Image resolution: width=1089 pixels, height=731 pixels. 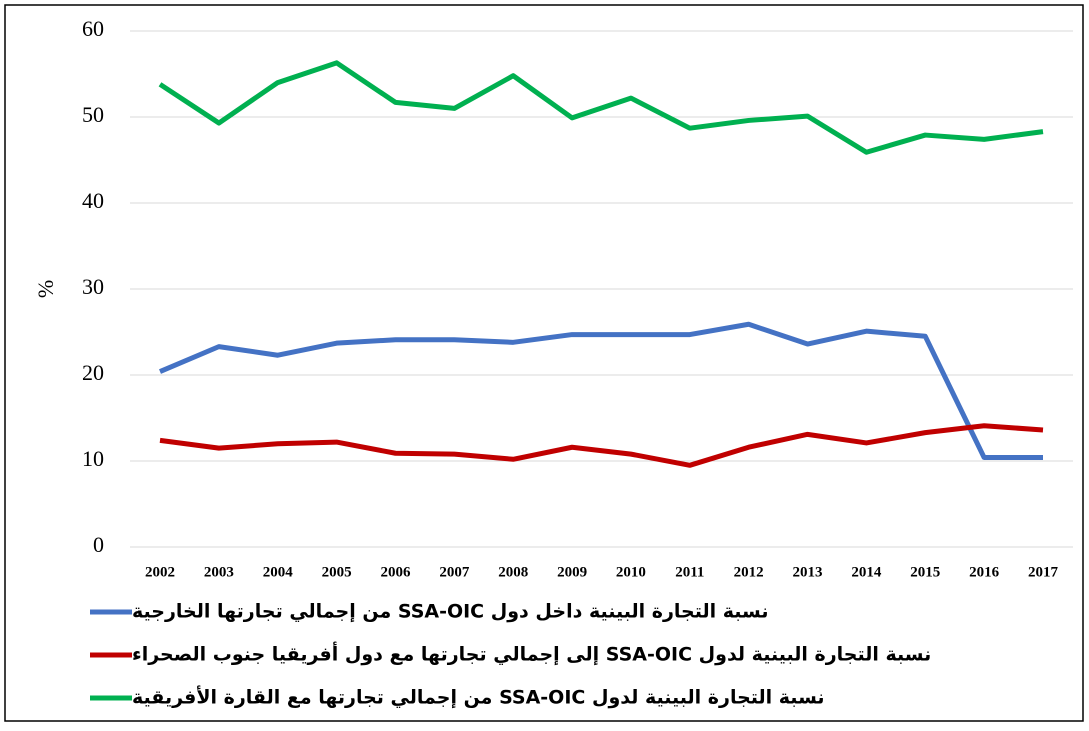 I want to click on x-tick-label: 2008, so click(x=513, y=572).